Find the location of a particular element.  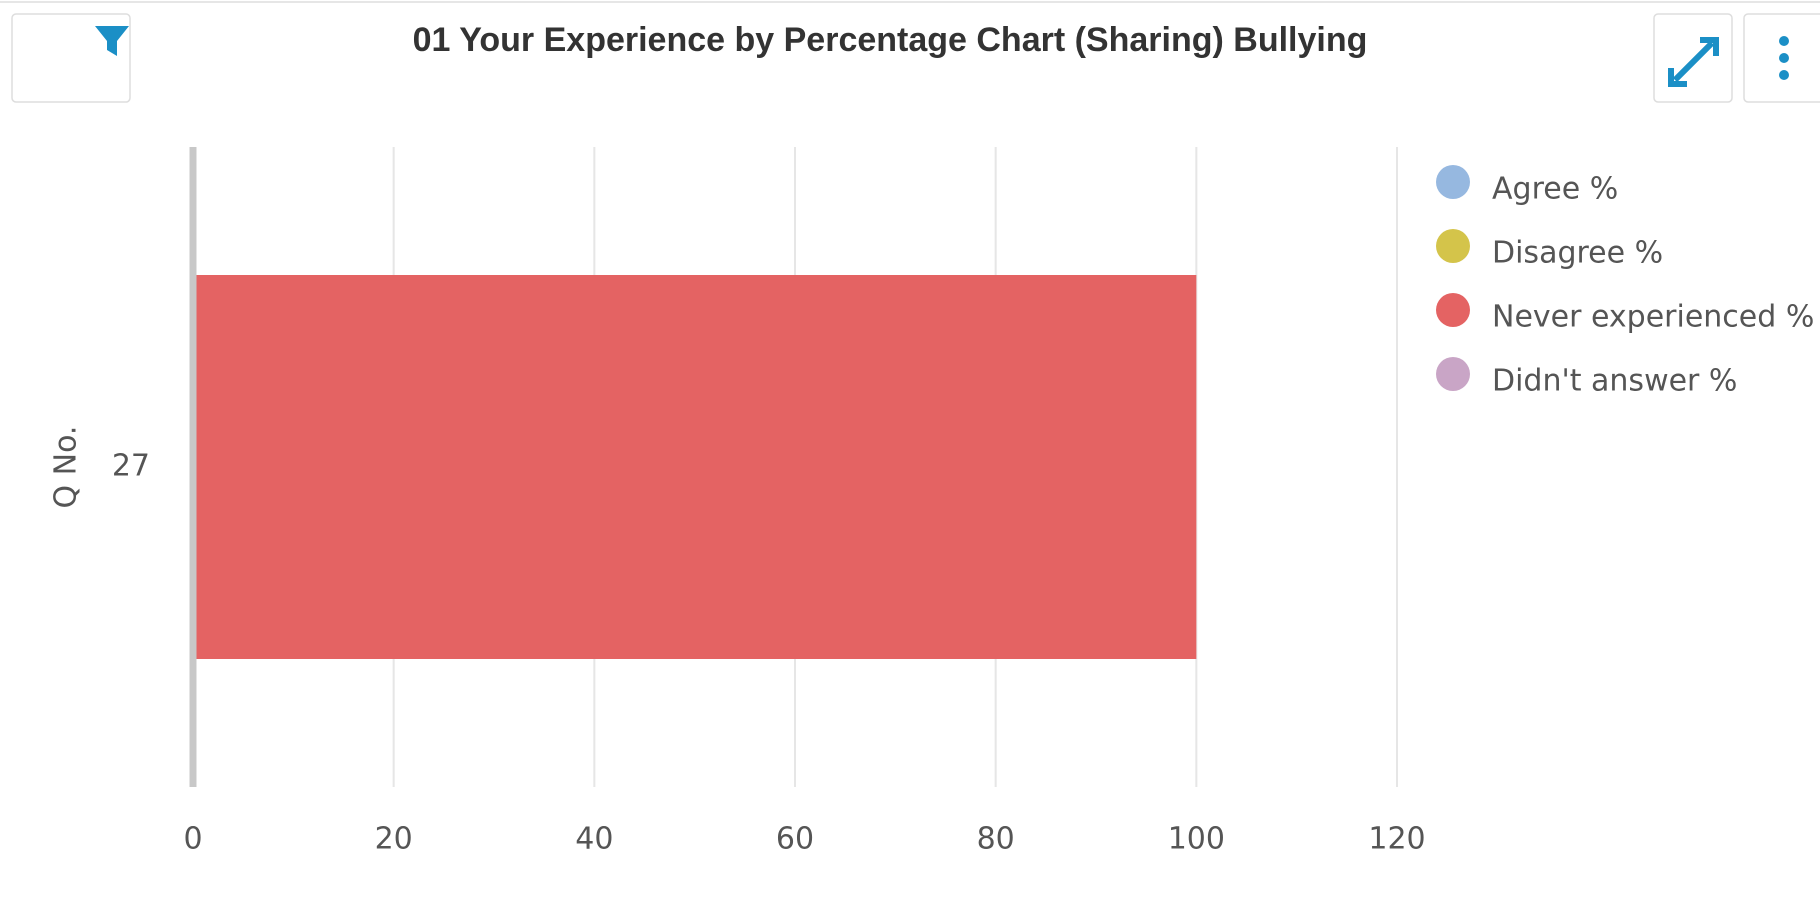

x-tick-label: 80 is located at coordinates (996, 839).